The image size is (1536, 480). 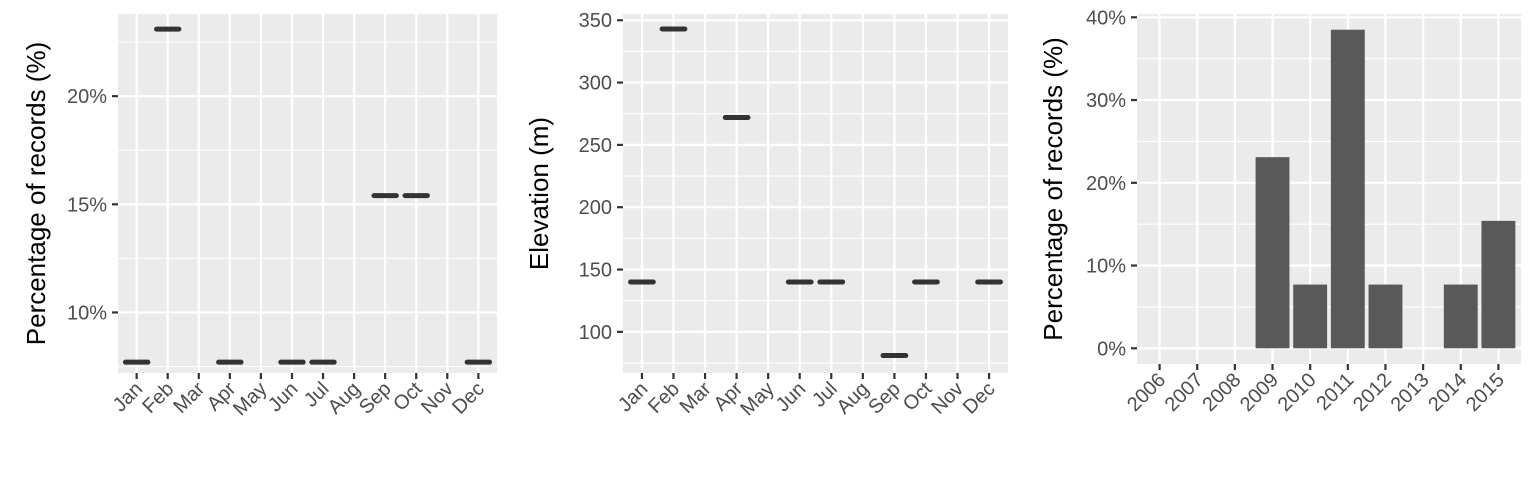 What do you see at coordinates (595, 271) in the screenshot?
I see `y-tick-label: 150` at bounding box center [595, 271].